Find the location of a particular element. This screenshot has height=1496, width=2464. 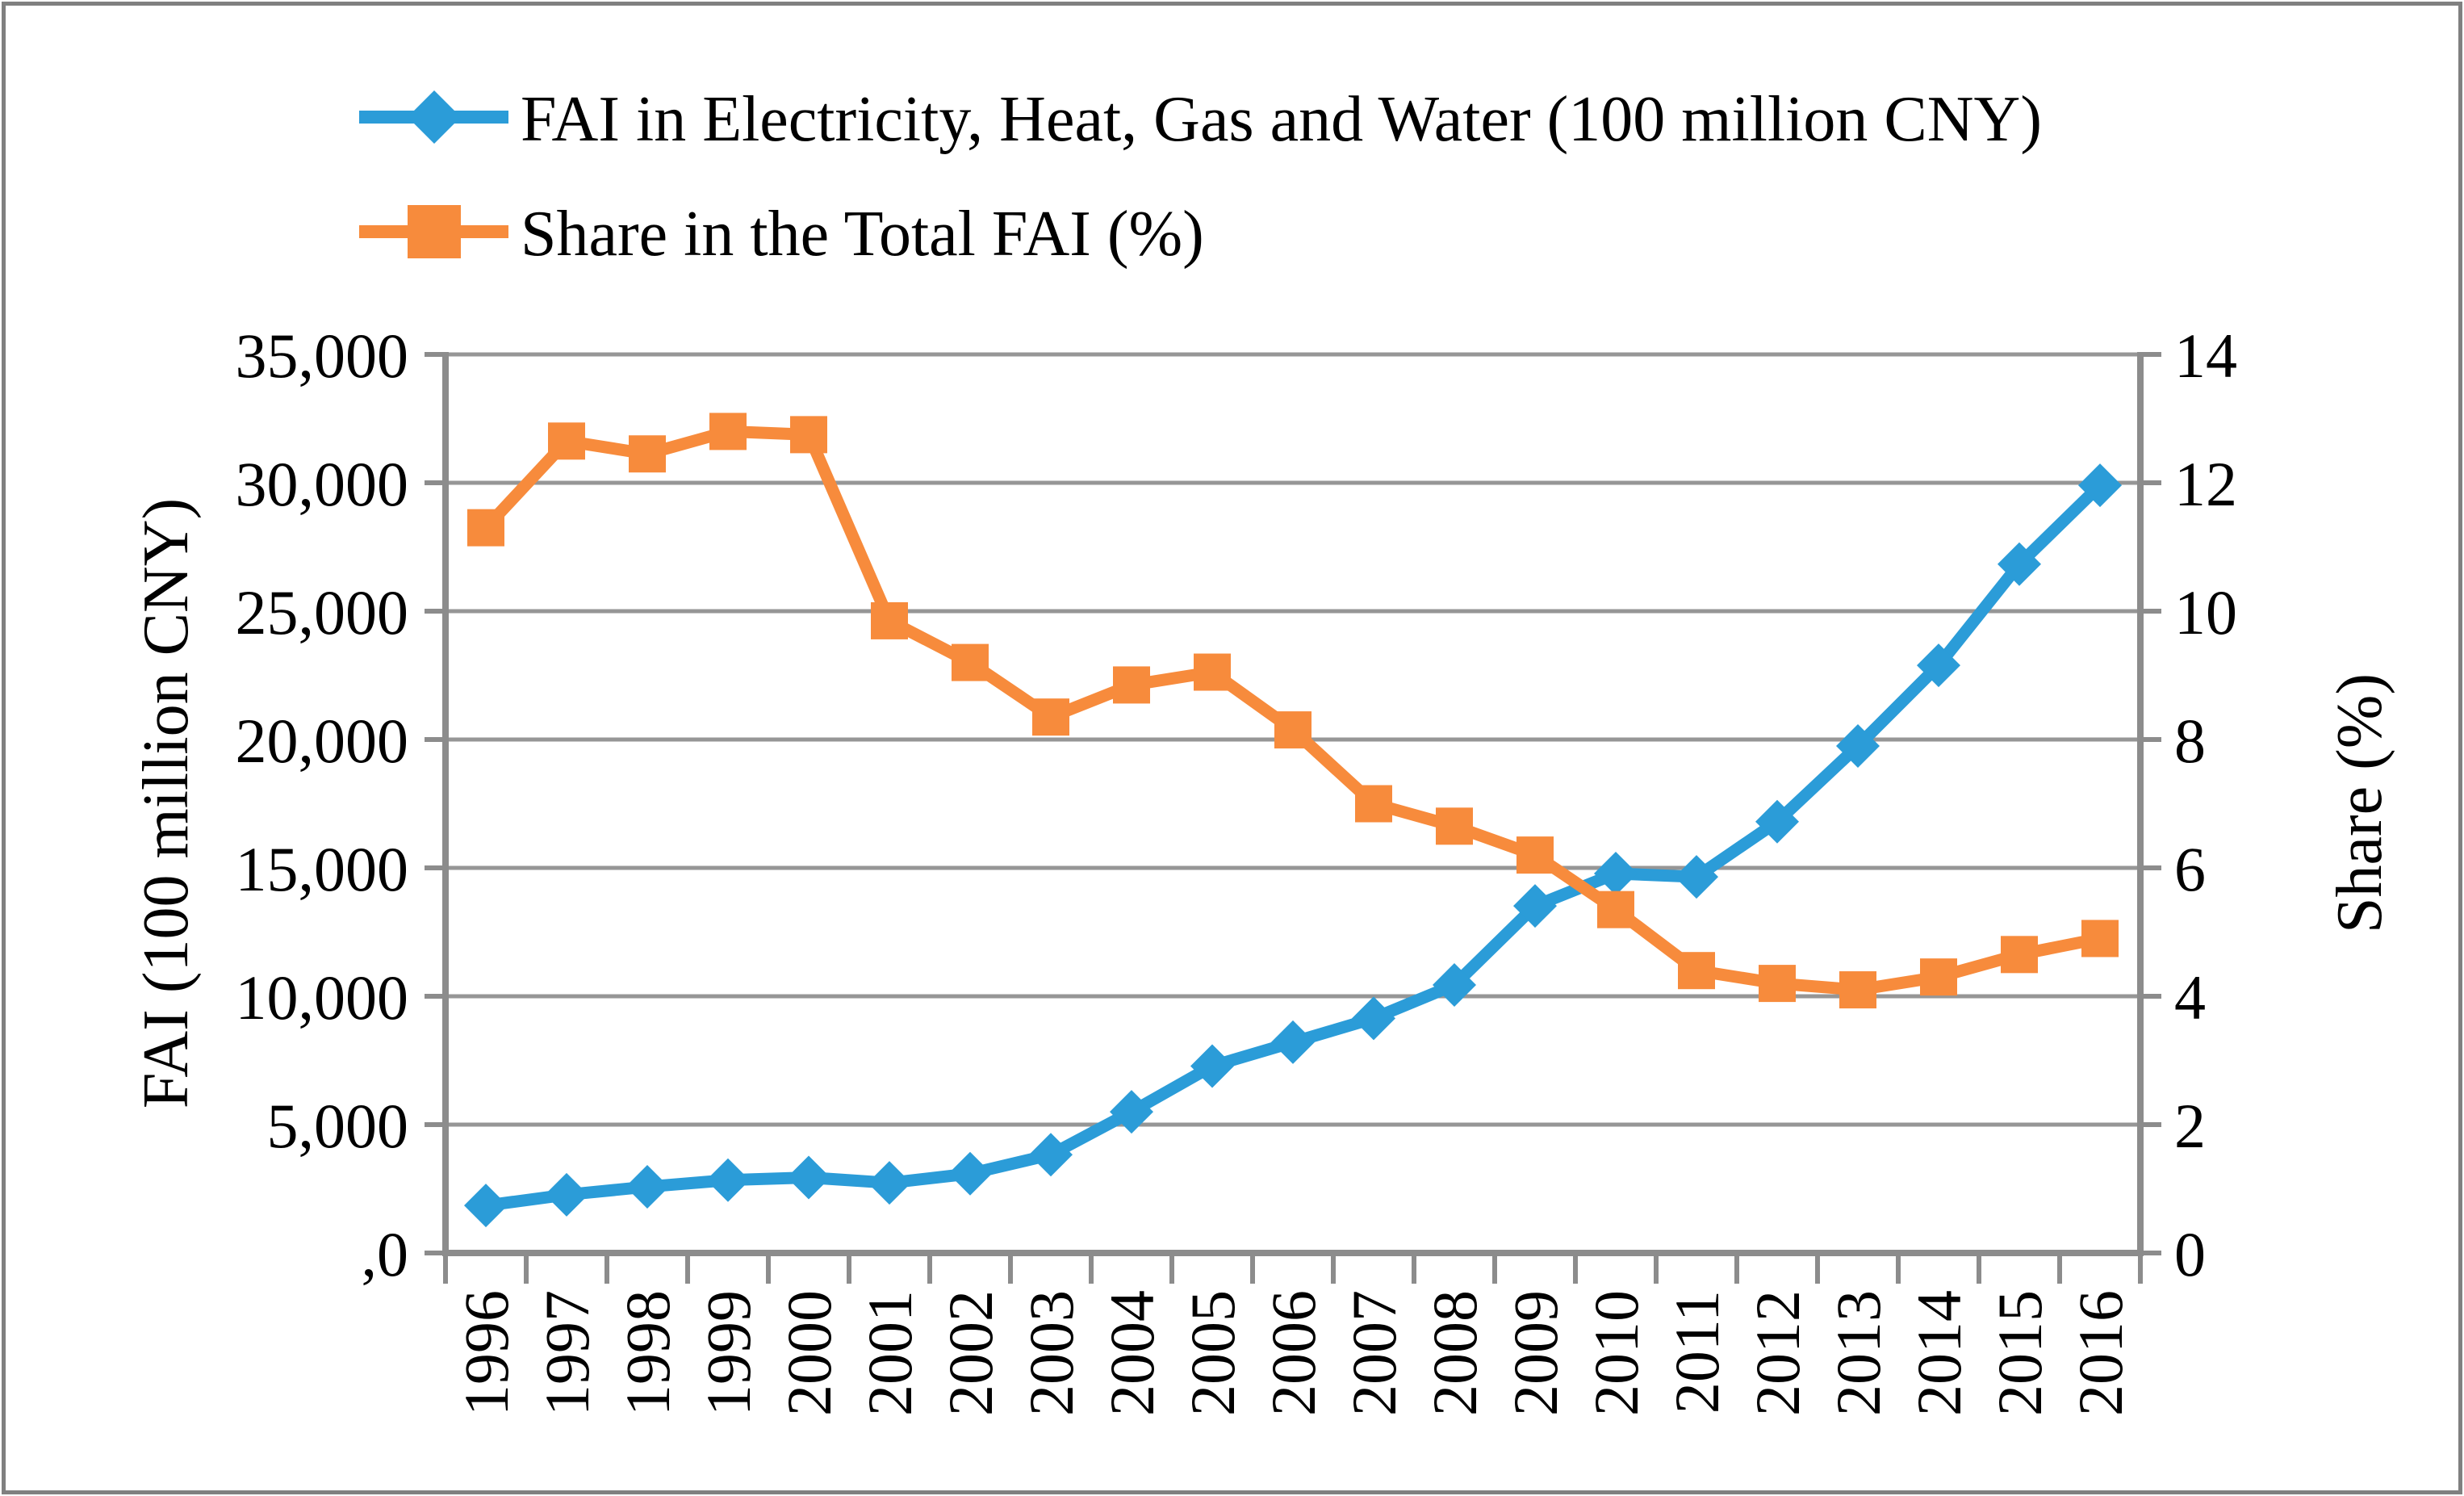

year-label: 2010 is located at coordinates (1616, 1353).